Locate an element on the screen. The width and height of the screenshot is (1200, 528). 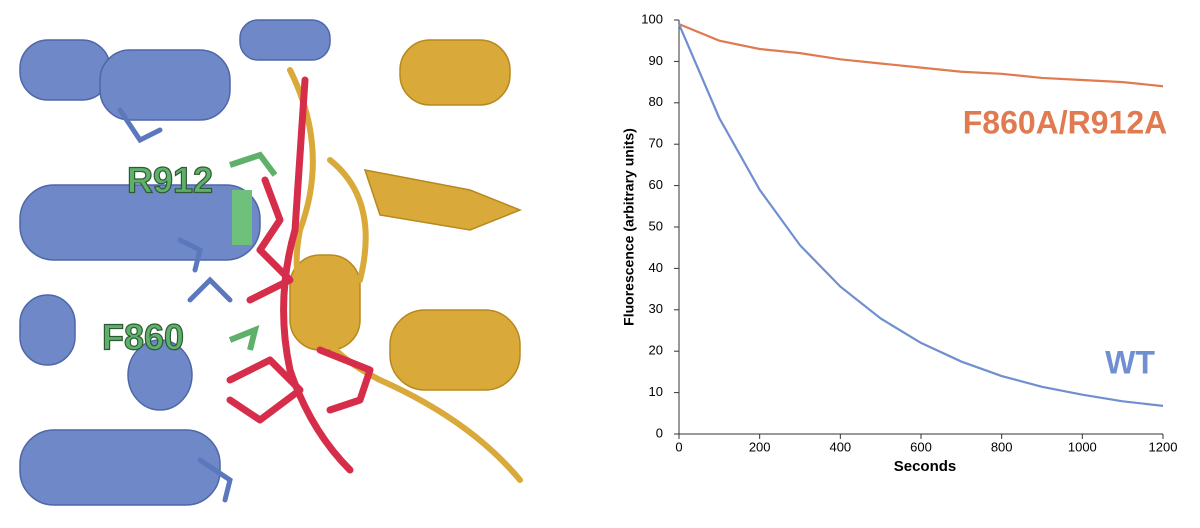
x-tick-label: 600 is located at coordinates (921, 446).